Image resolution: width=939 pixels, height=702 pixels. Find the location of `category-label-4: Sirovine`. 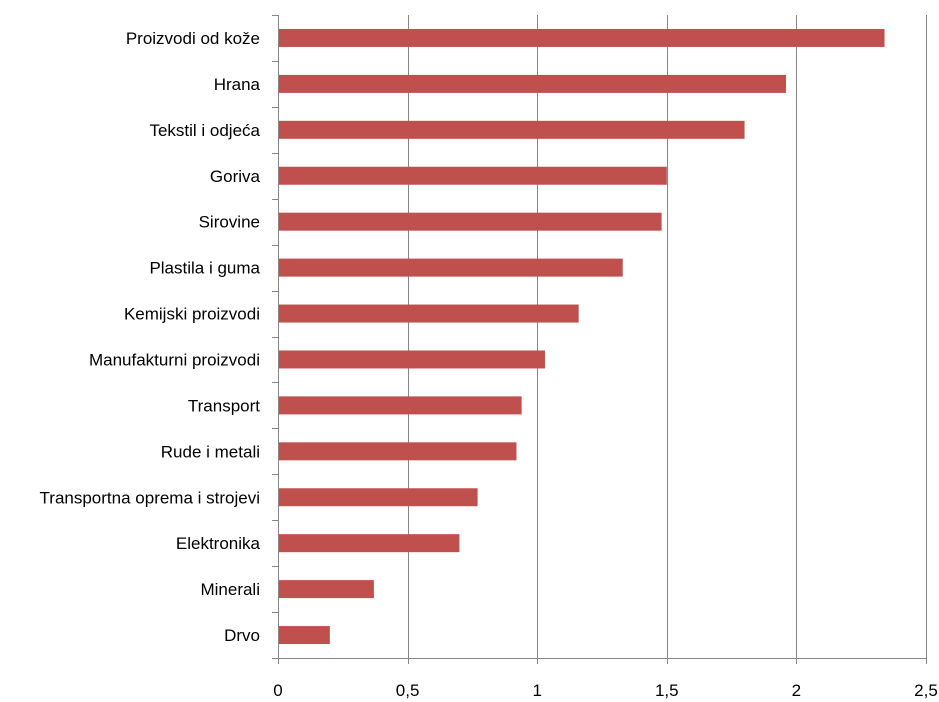

category-label-4: Sirovine is located at coordinates (229, 222).